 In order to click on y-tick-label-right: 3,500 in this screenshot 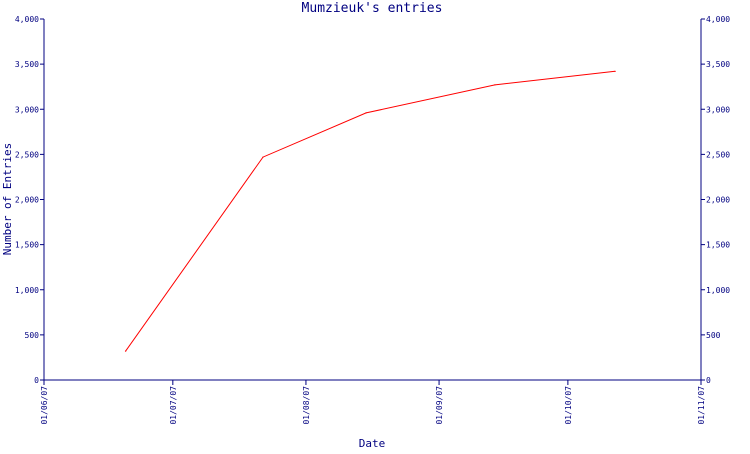, I will do `click(718, 64)`.